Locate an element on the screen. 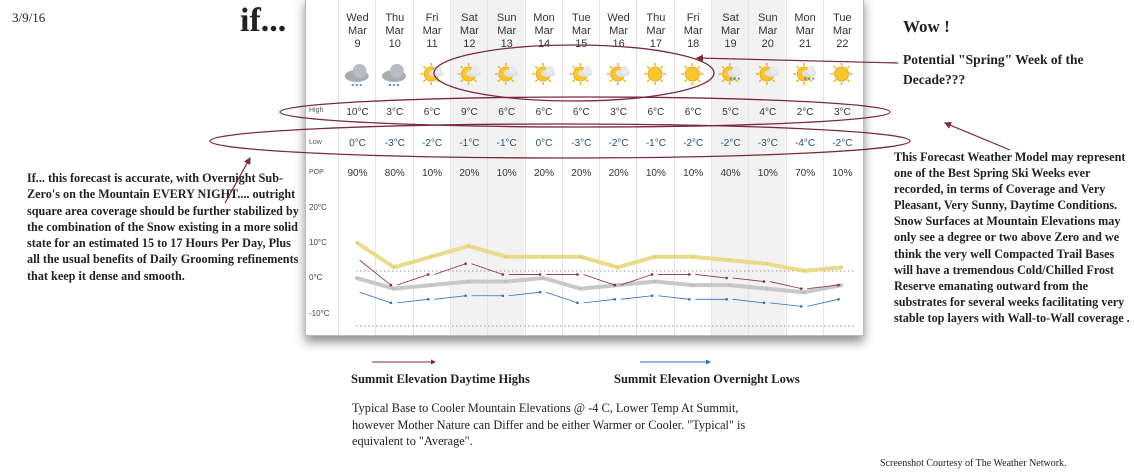 Image resolution: width=1134 pixels, height=476 pixels. y-tick-20: 20°C is located at coordinates (318, 207).